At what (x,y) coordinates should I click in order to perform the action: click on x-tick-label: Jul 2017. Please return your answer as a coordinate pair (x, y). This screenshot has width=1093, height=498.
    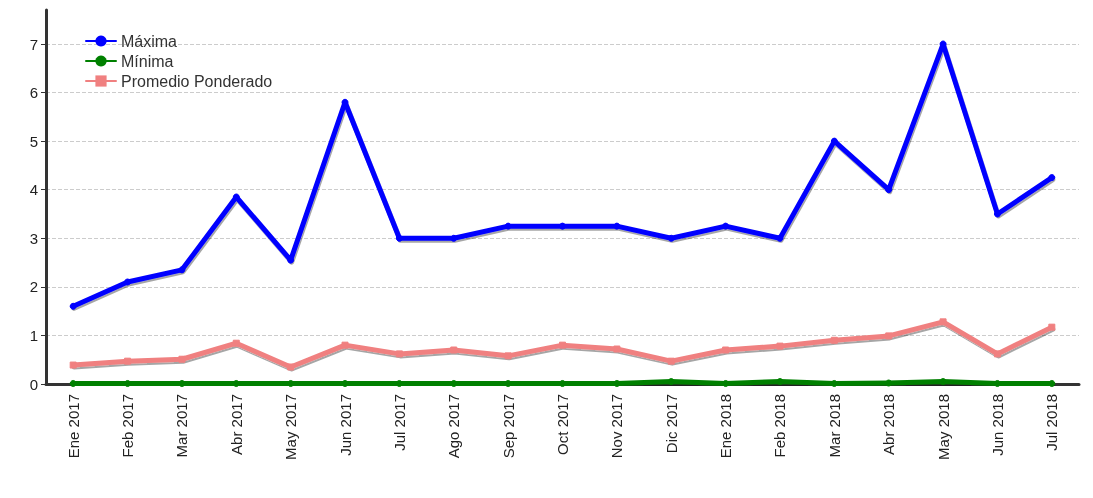
    Looking at the image, I should click on (399, 422).